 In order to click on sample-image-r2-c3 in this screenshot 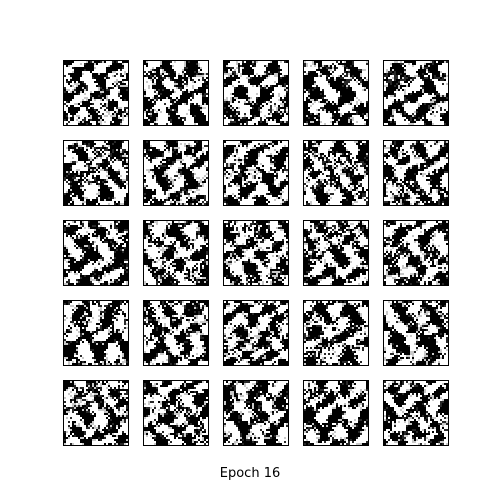, I will do `click(256, 173)`.